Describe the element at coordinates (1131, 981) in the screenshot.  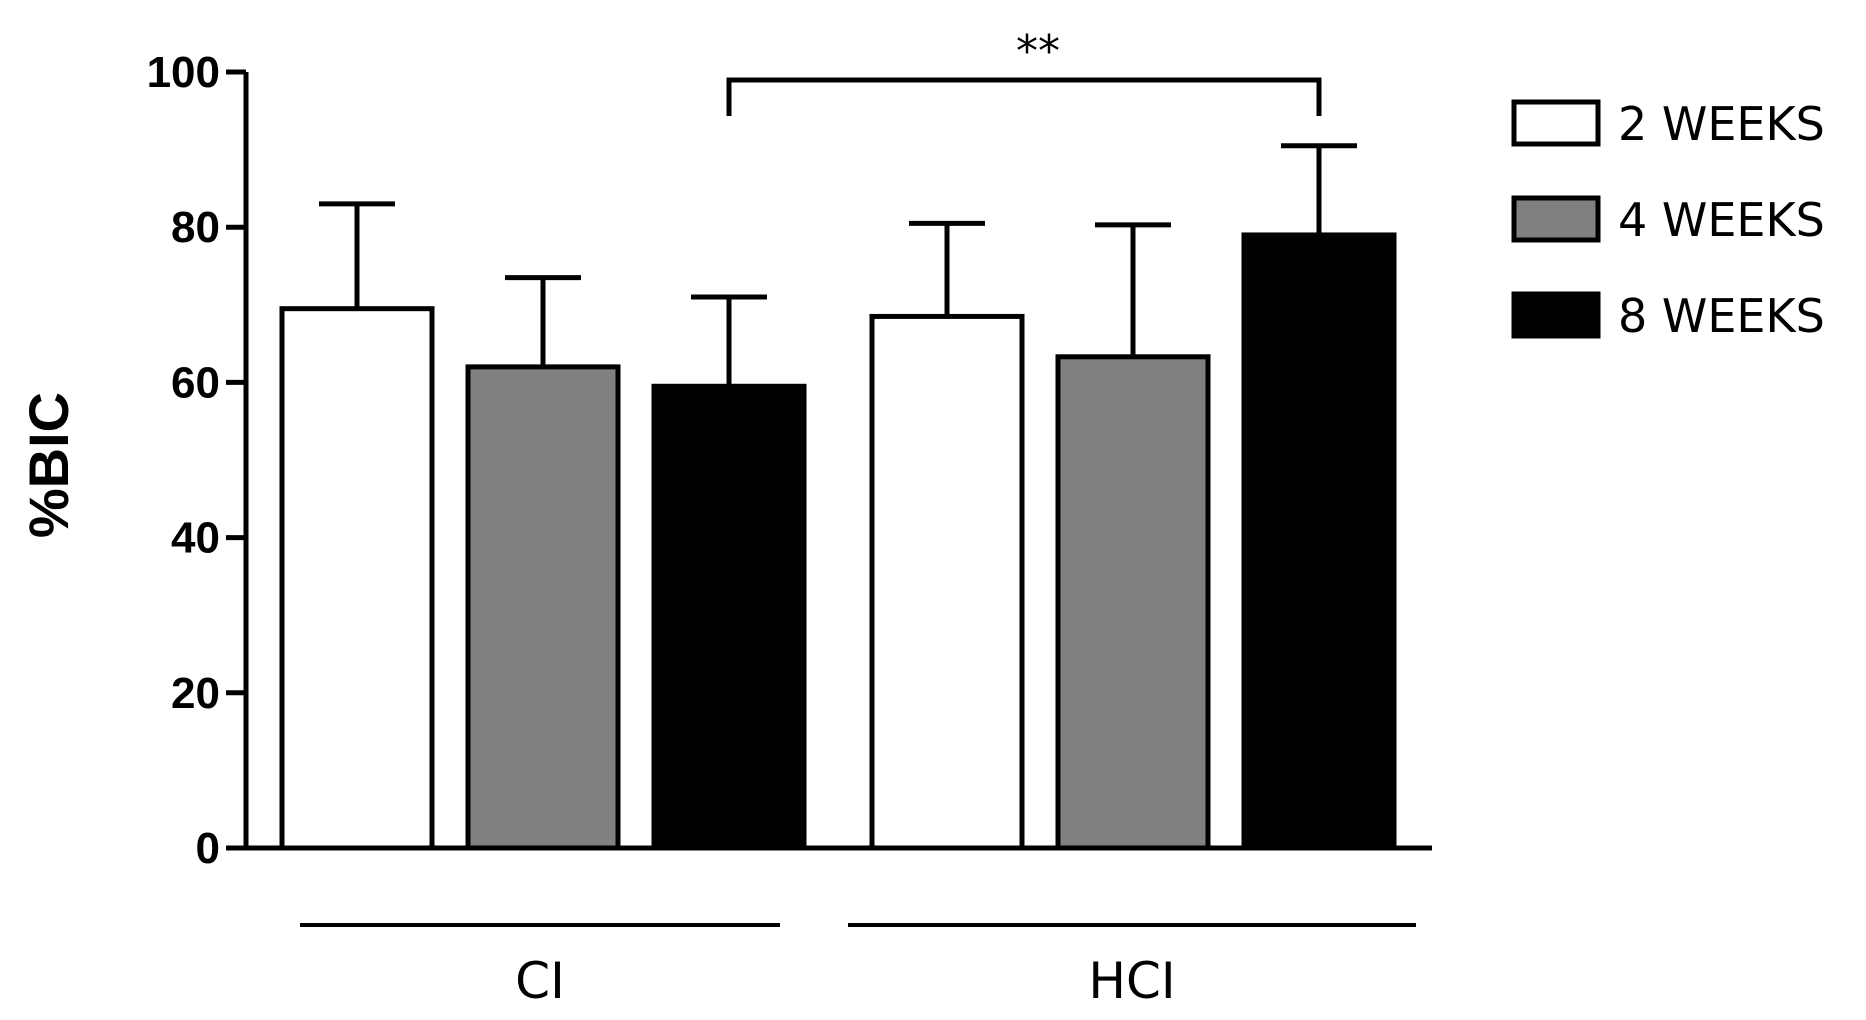
I see `group-label-hci: HCI` at that location.